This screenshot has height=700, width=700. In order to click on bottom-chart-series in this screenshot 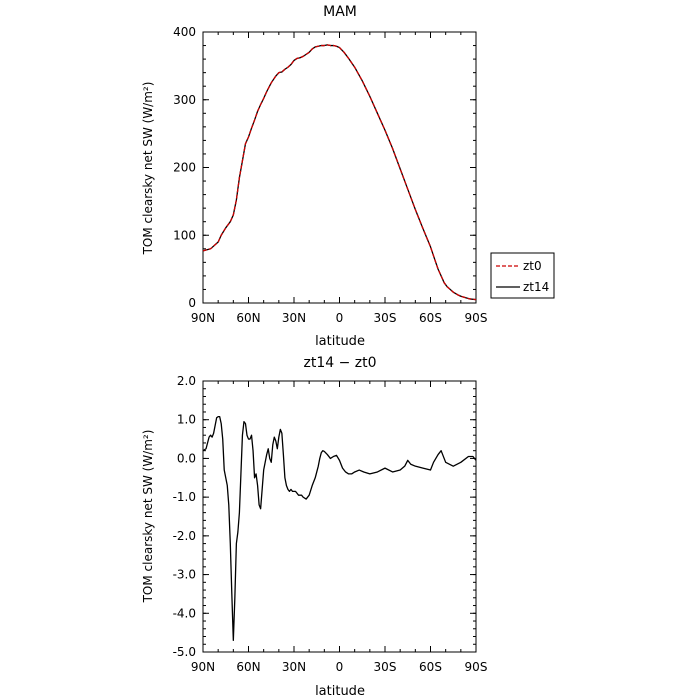, I will do `click(339, 528)`.